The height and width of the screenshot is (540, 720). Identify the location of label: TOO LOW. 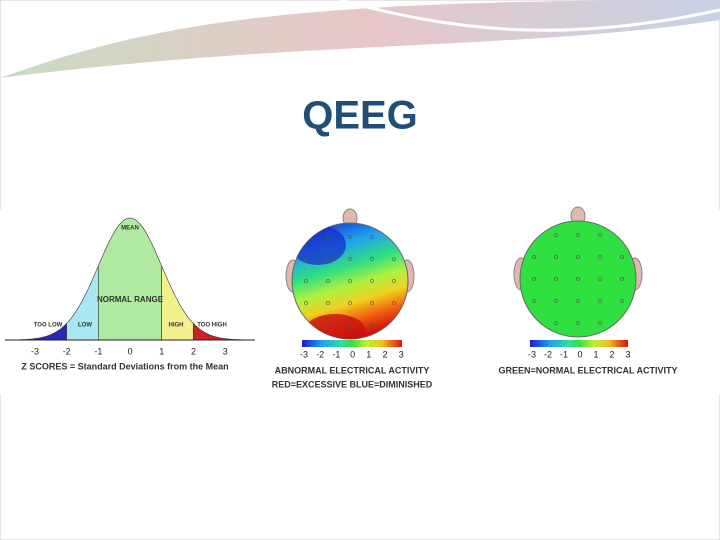
(48, 326).